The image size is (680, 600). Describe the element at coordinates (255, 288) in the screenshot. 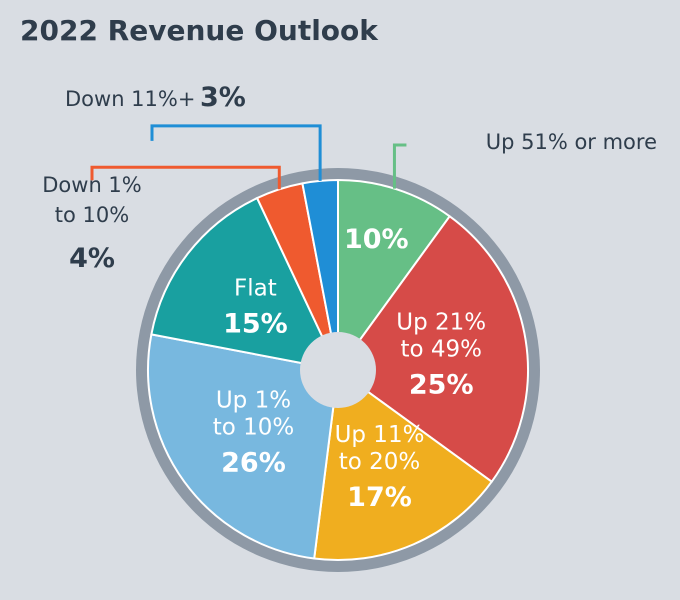

I see `slice-category-label: Flat` at that location.